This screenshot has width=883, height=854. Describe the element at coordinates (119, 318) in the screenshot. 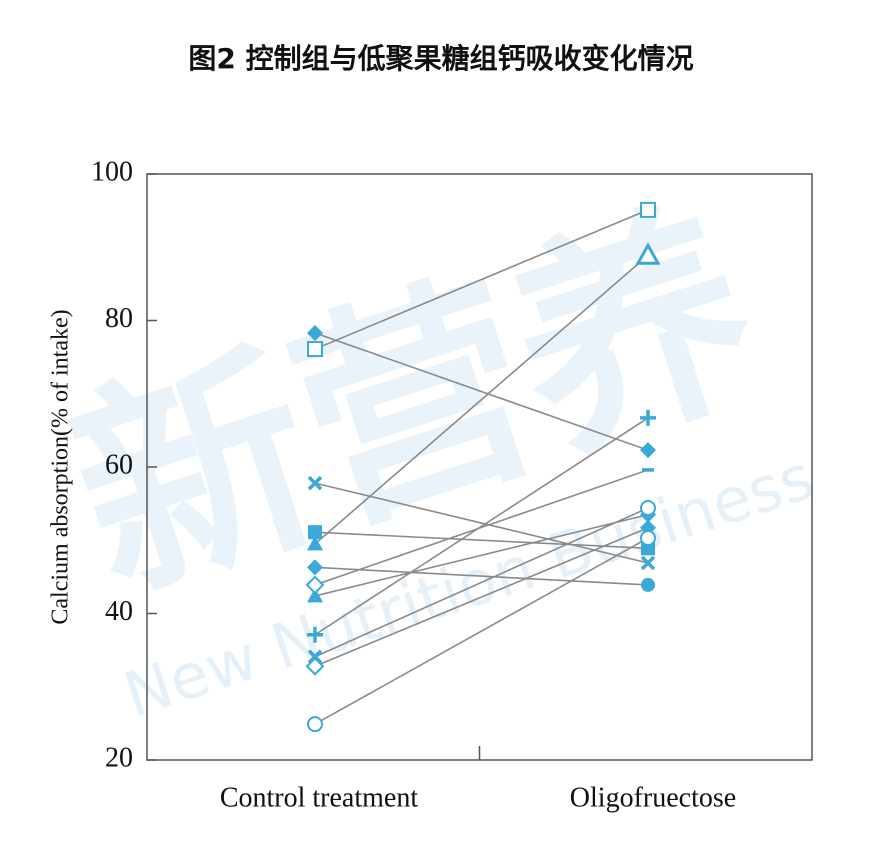

I see `y-tick-label: 80` at that location.